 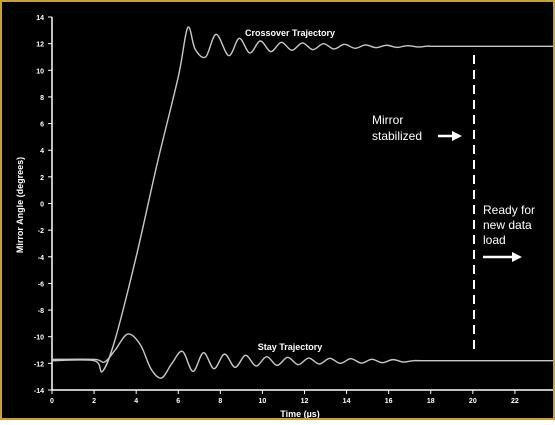 I want to click on ready-line1: Ready for, so click(x=509, y=210).